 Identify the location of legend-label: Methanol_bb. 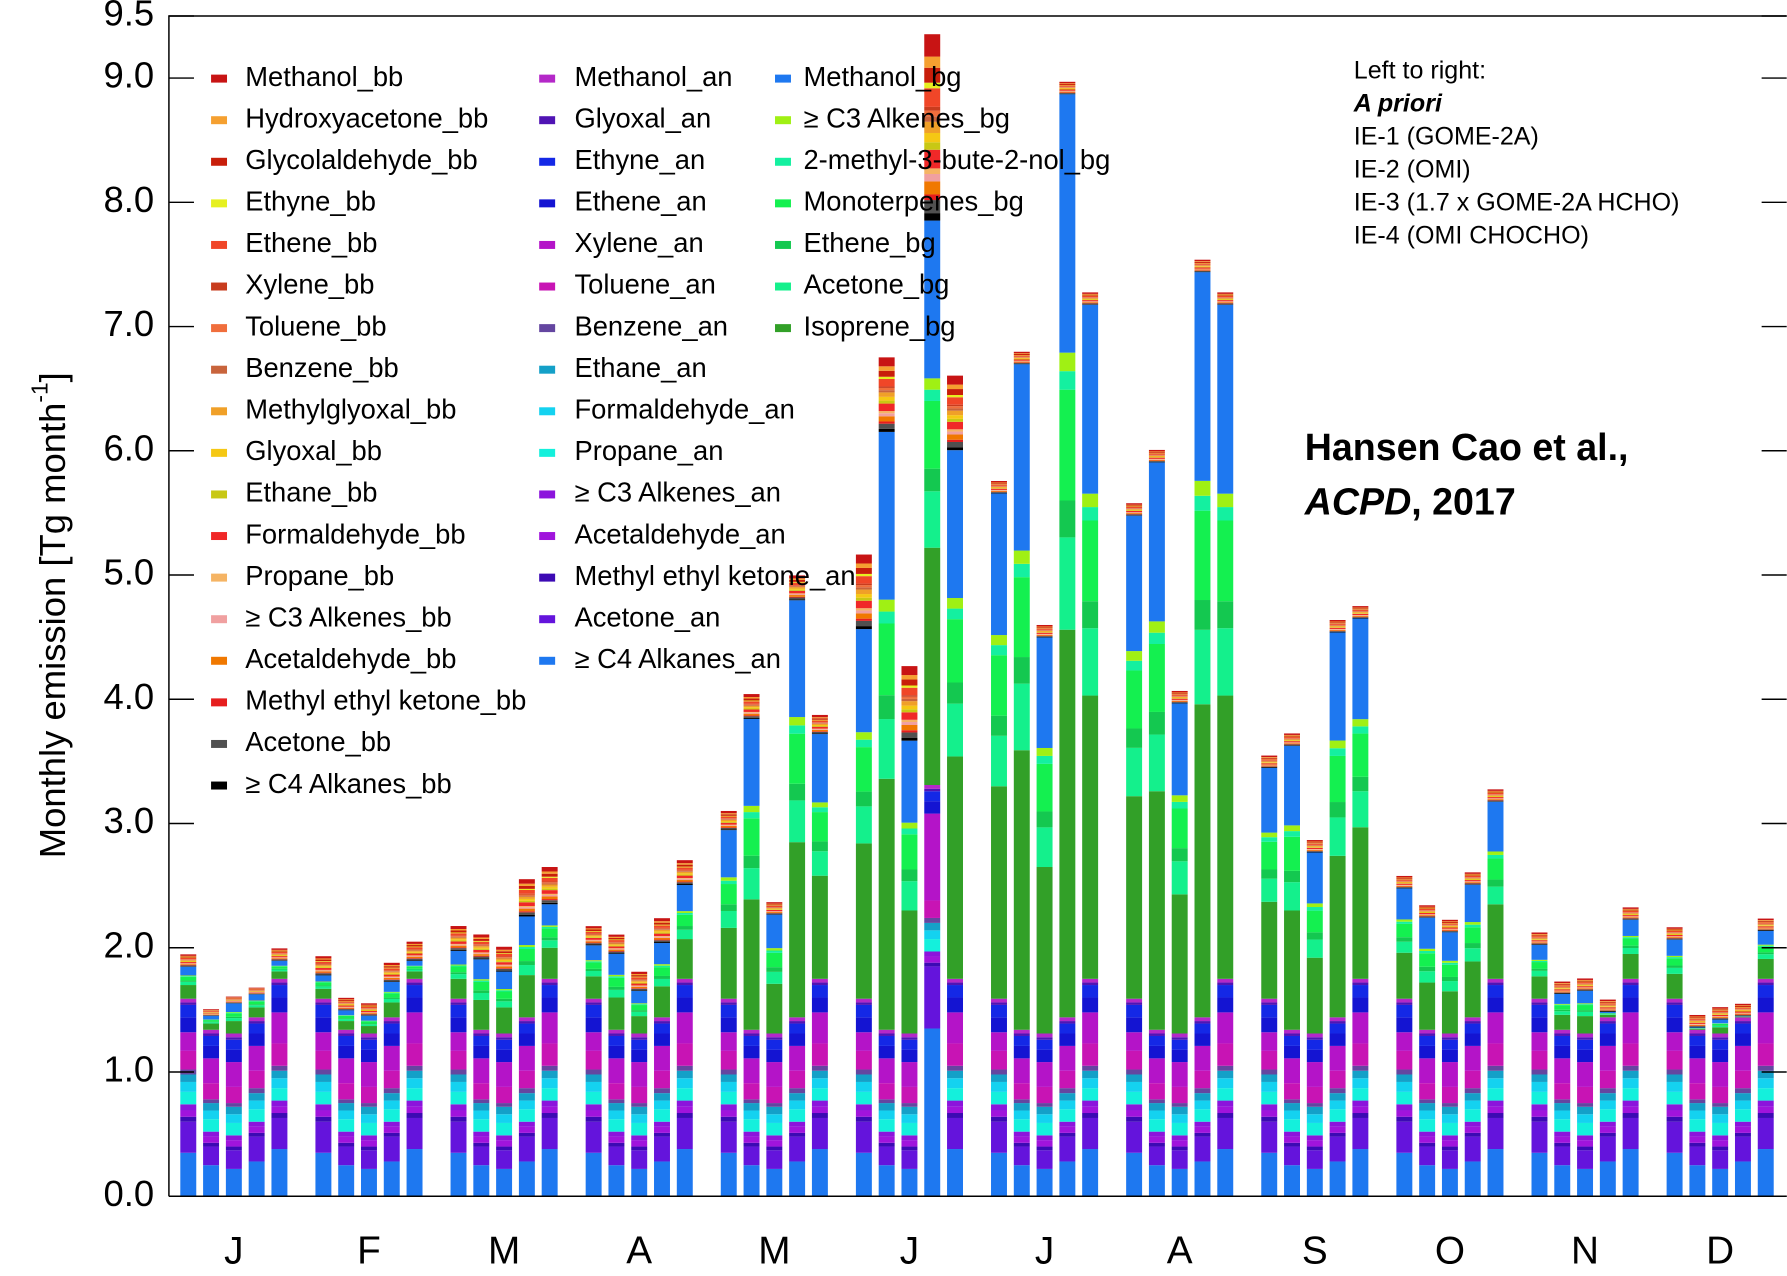
(324, 76).